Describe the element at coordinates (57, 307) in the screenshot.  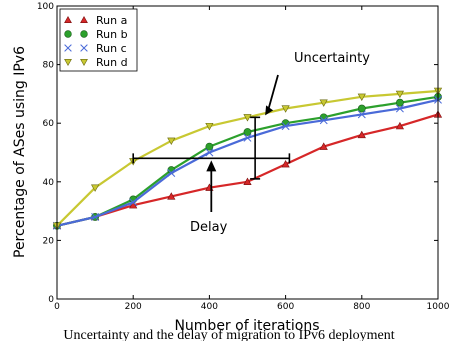
I see `x-tick-label: 0` at that location.